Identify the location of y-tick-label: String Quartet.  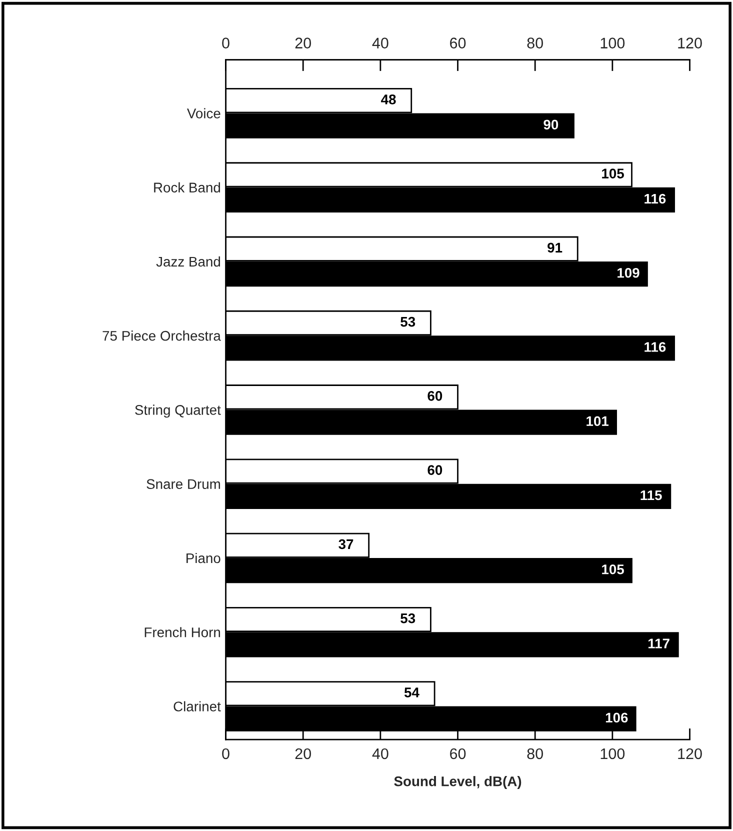
(178, 411).